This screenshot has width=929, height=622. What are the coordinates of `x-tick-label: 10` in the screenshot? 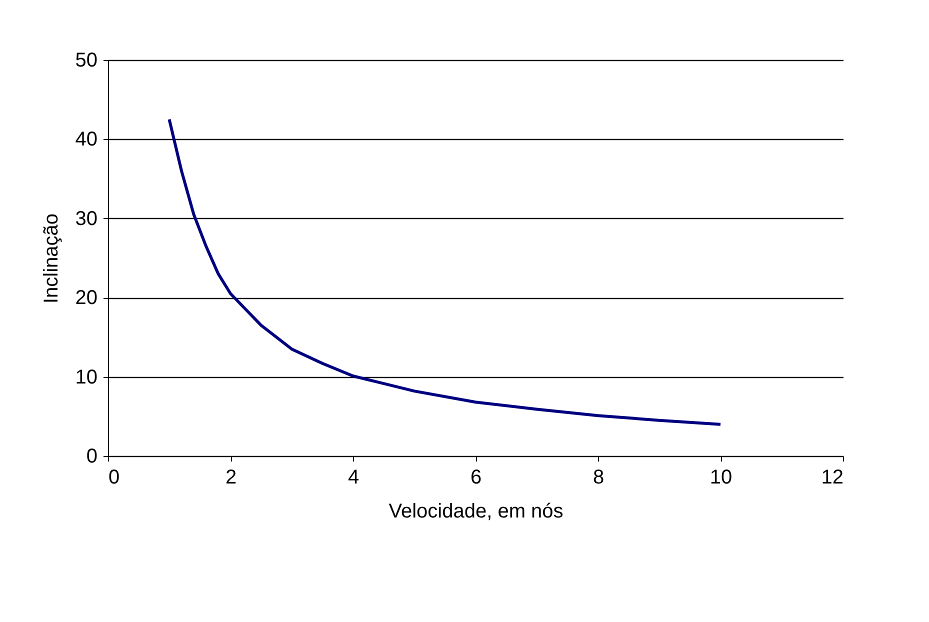 It's located at (721, 477).